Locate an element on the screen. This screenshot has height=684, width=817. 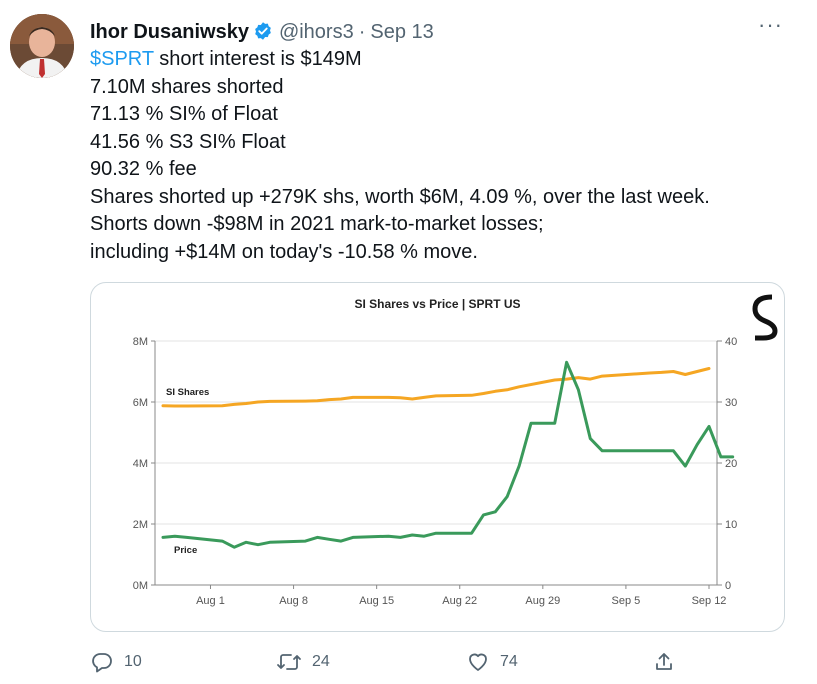
x-axis-tick-label: Aug 8 is located at coordinates (293, 601).